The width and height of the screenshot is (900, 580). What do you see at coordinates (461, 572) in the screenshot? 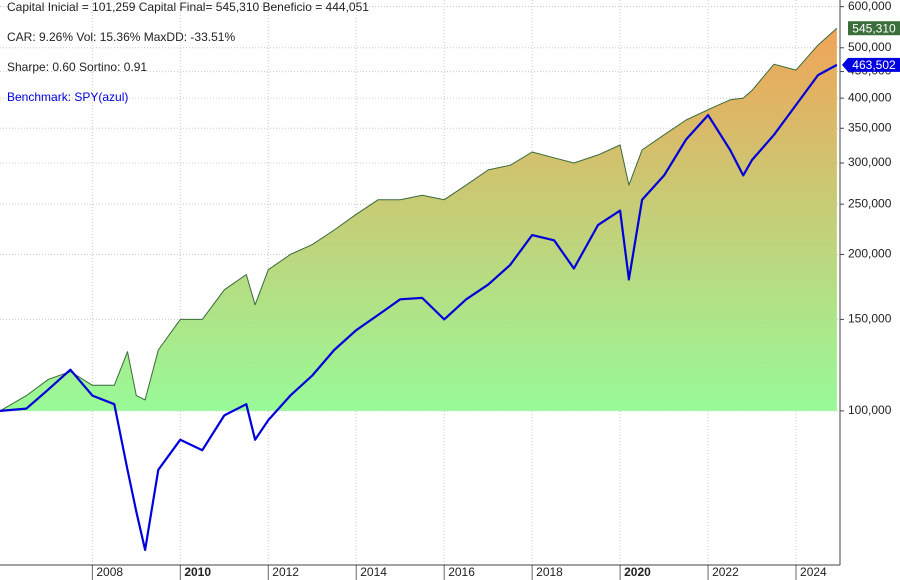
I see `x-tick-label: 2016` at bounding box center [461, 572].